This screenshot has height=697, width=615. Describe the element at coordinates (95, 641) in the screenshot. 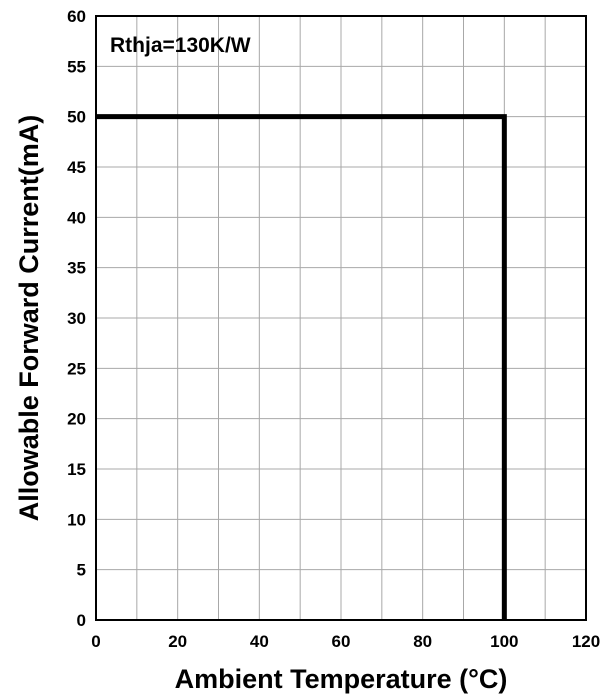

I see `x-tick-label: 0` at that location.